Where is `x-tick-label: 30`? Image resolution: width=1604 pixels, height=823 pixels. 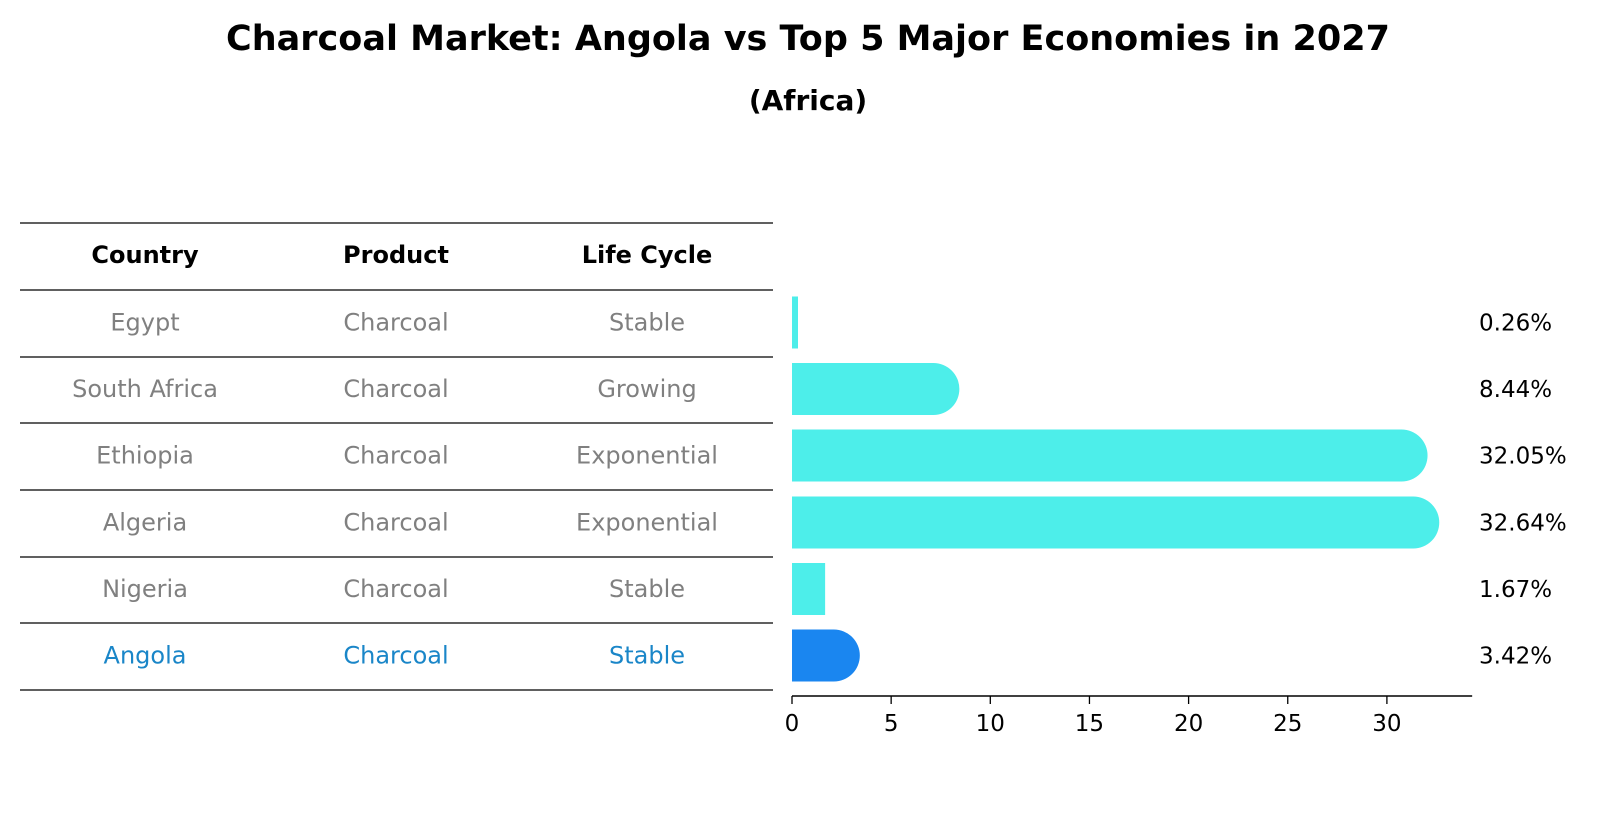 x-tick-label: 30 is located at coordinates (1386, 724).